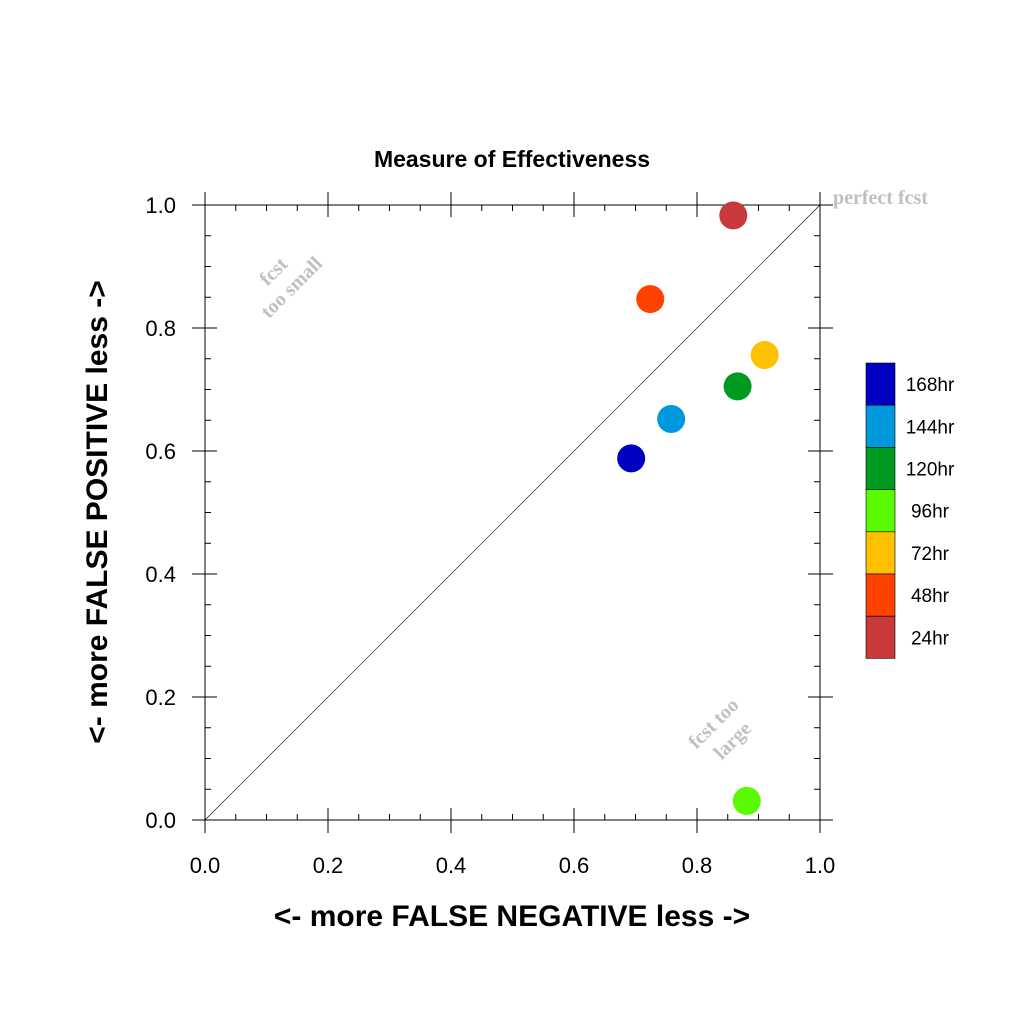 Image resolution: width=1024 pixels, height=1024 pixels. I want to click on legend-swatch-24hr, so click(880, 637).